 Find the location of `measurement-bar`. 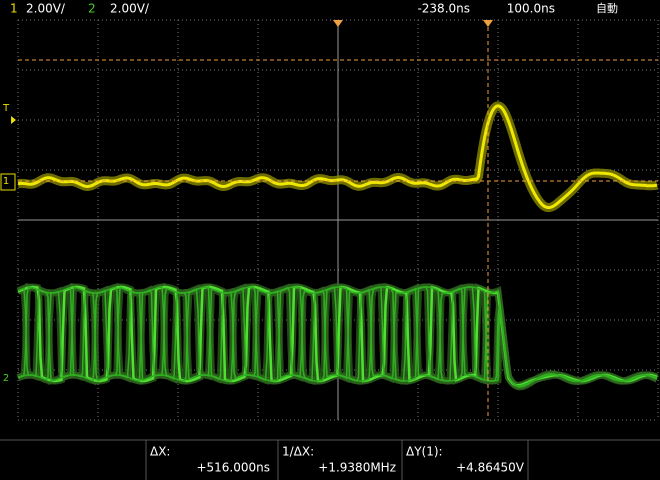

measurement-bar is located at coordinates (330, 460).